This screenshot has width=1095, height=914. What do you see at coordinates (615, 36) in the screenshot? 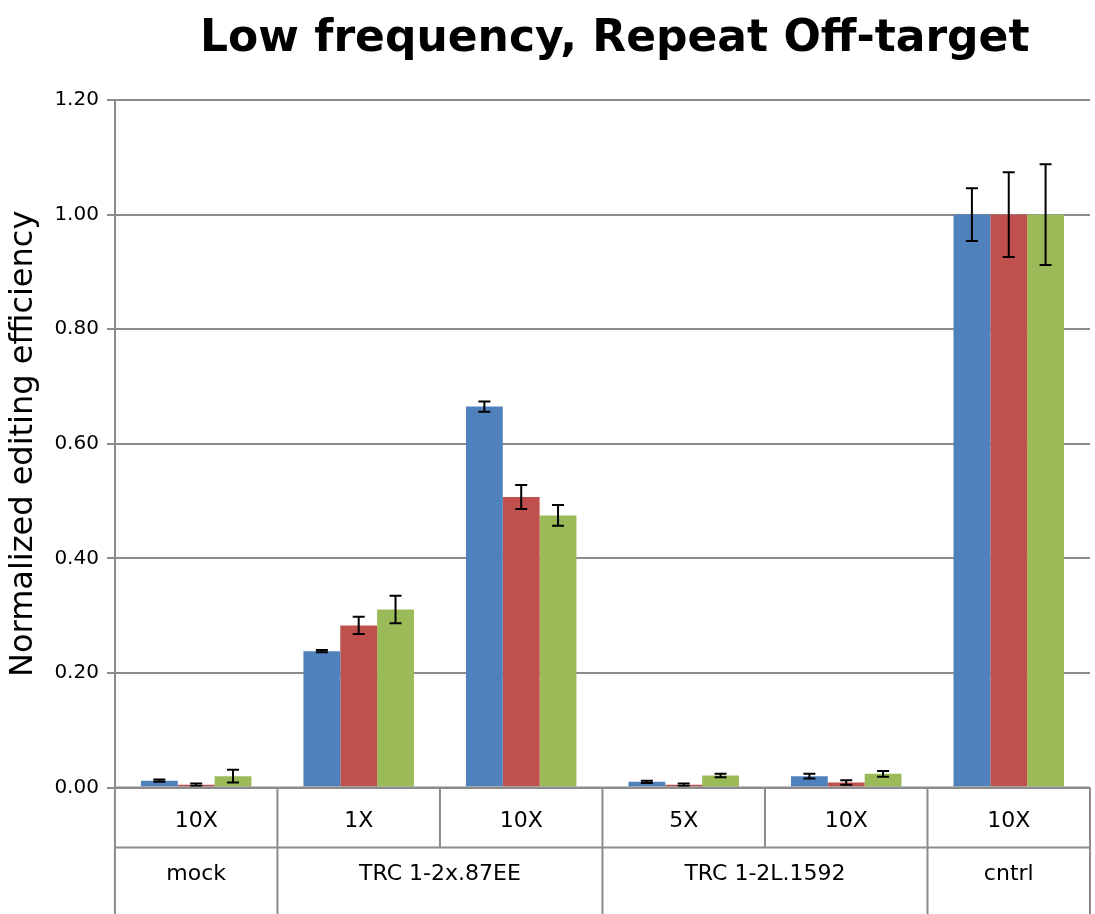
I see `chart-title: Low frequency, Repeat Off-target` at bounding box center [615, 36].